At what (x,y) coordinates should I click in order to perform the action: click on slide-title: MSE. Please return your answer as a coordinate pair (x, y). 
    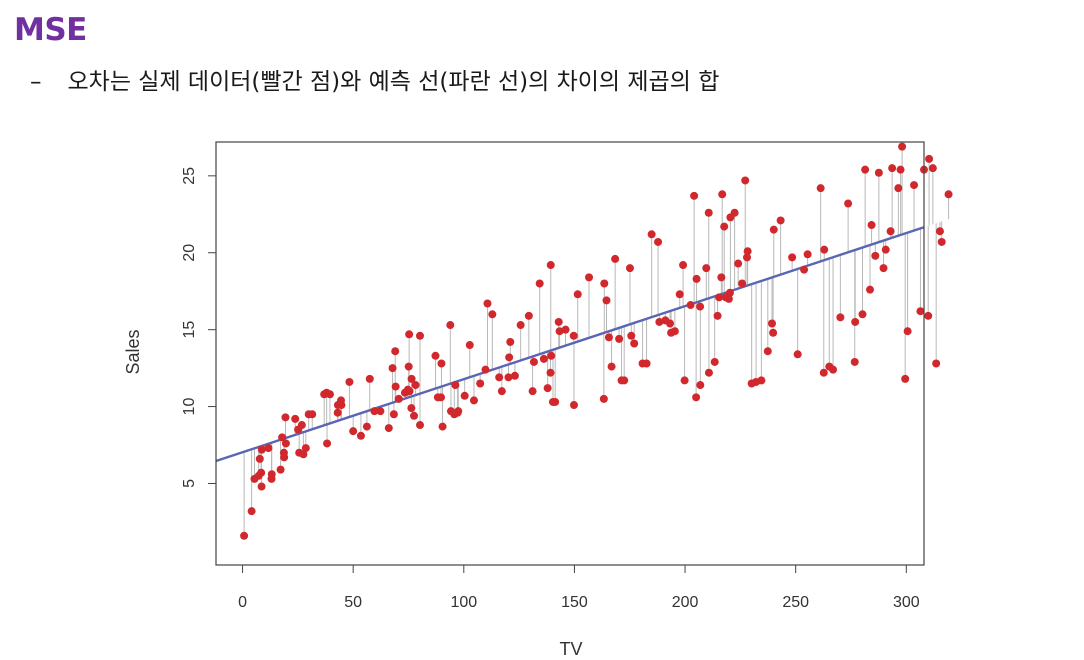
    Looking at the image, I should click on (50, 30).